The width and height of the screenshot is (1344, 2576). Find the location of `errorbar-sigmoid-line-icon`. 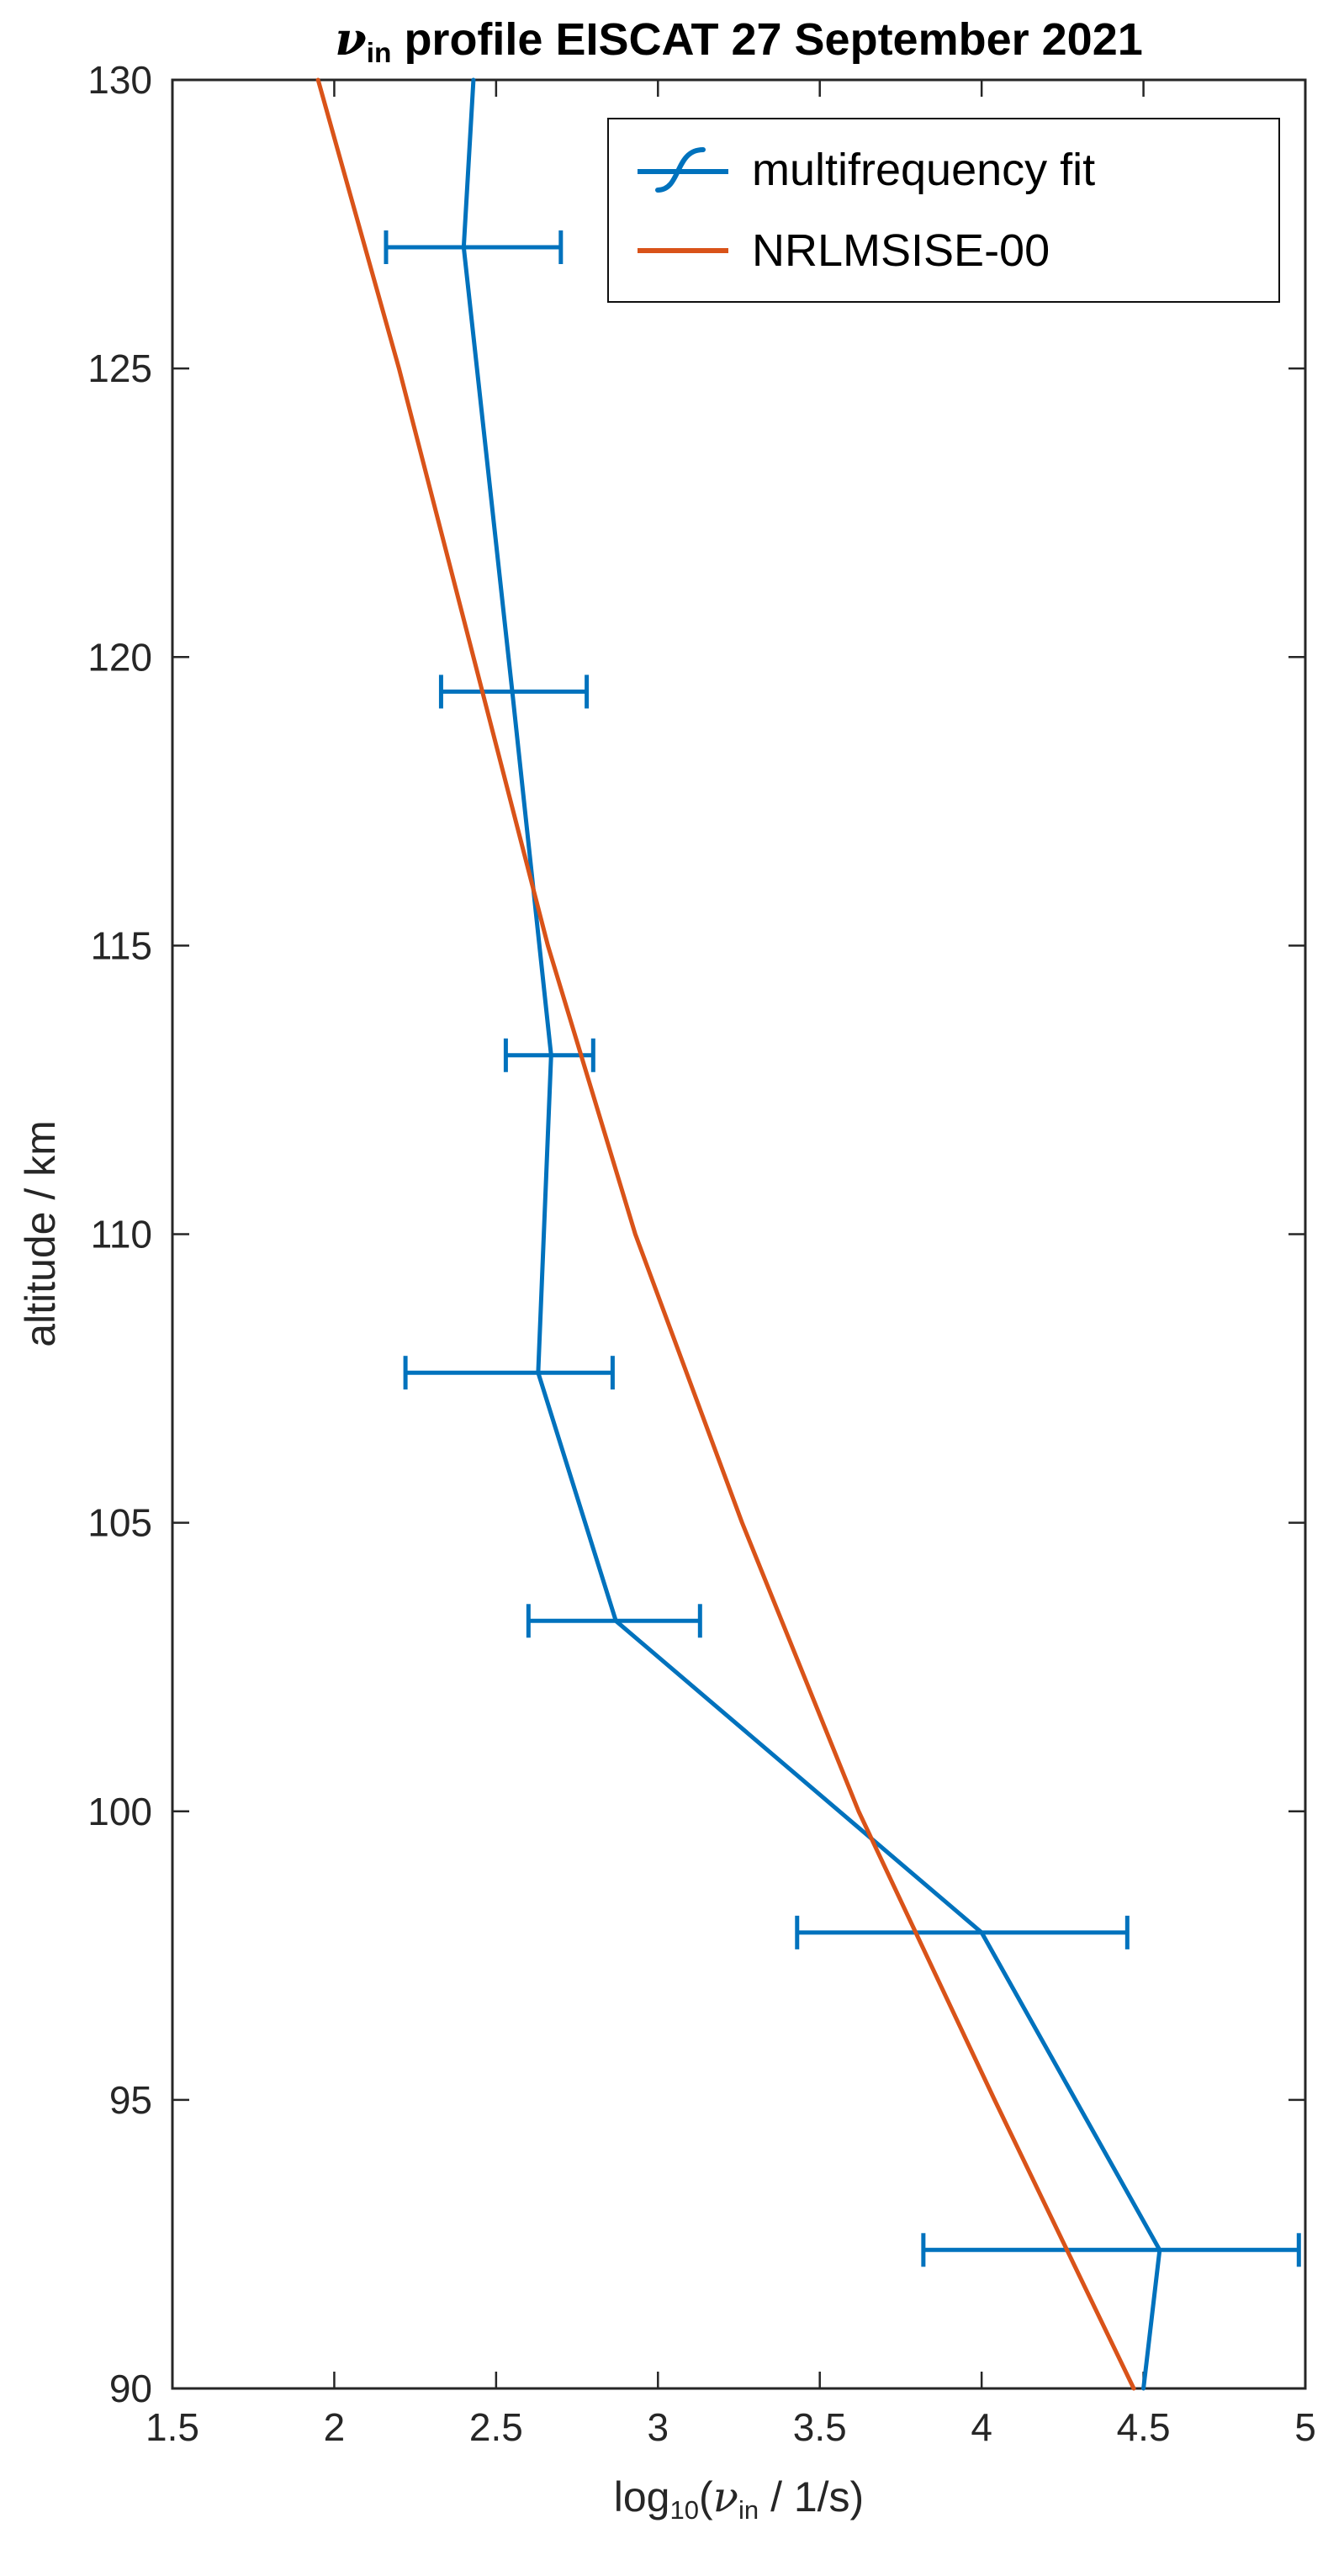

errorbar-sigmoid-line-icon is located at coordinates (683, 170).